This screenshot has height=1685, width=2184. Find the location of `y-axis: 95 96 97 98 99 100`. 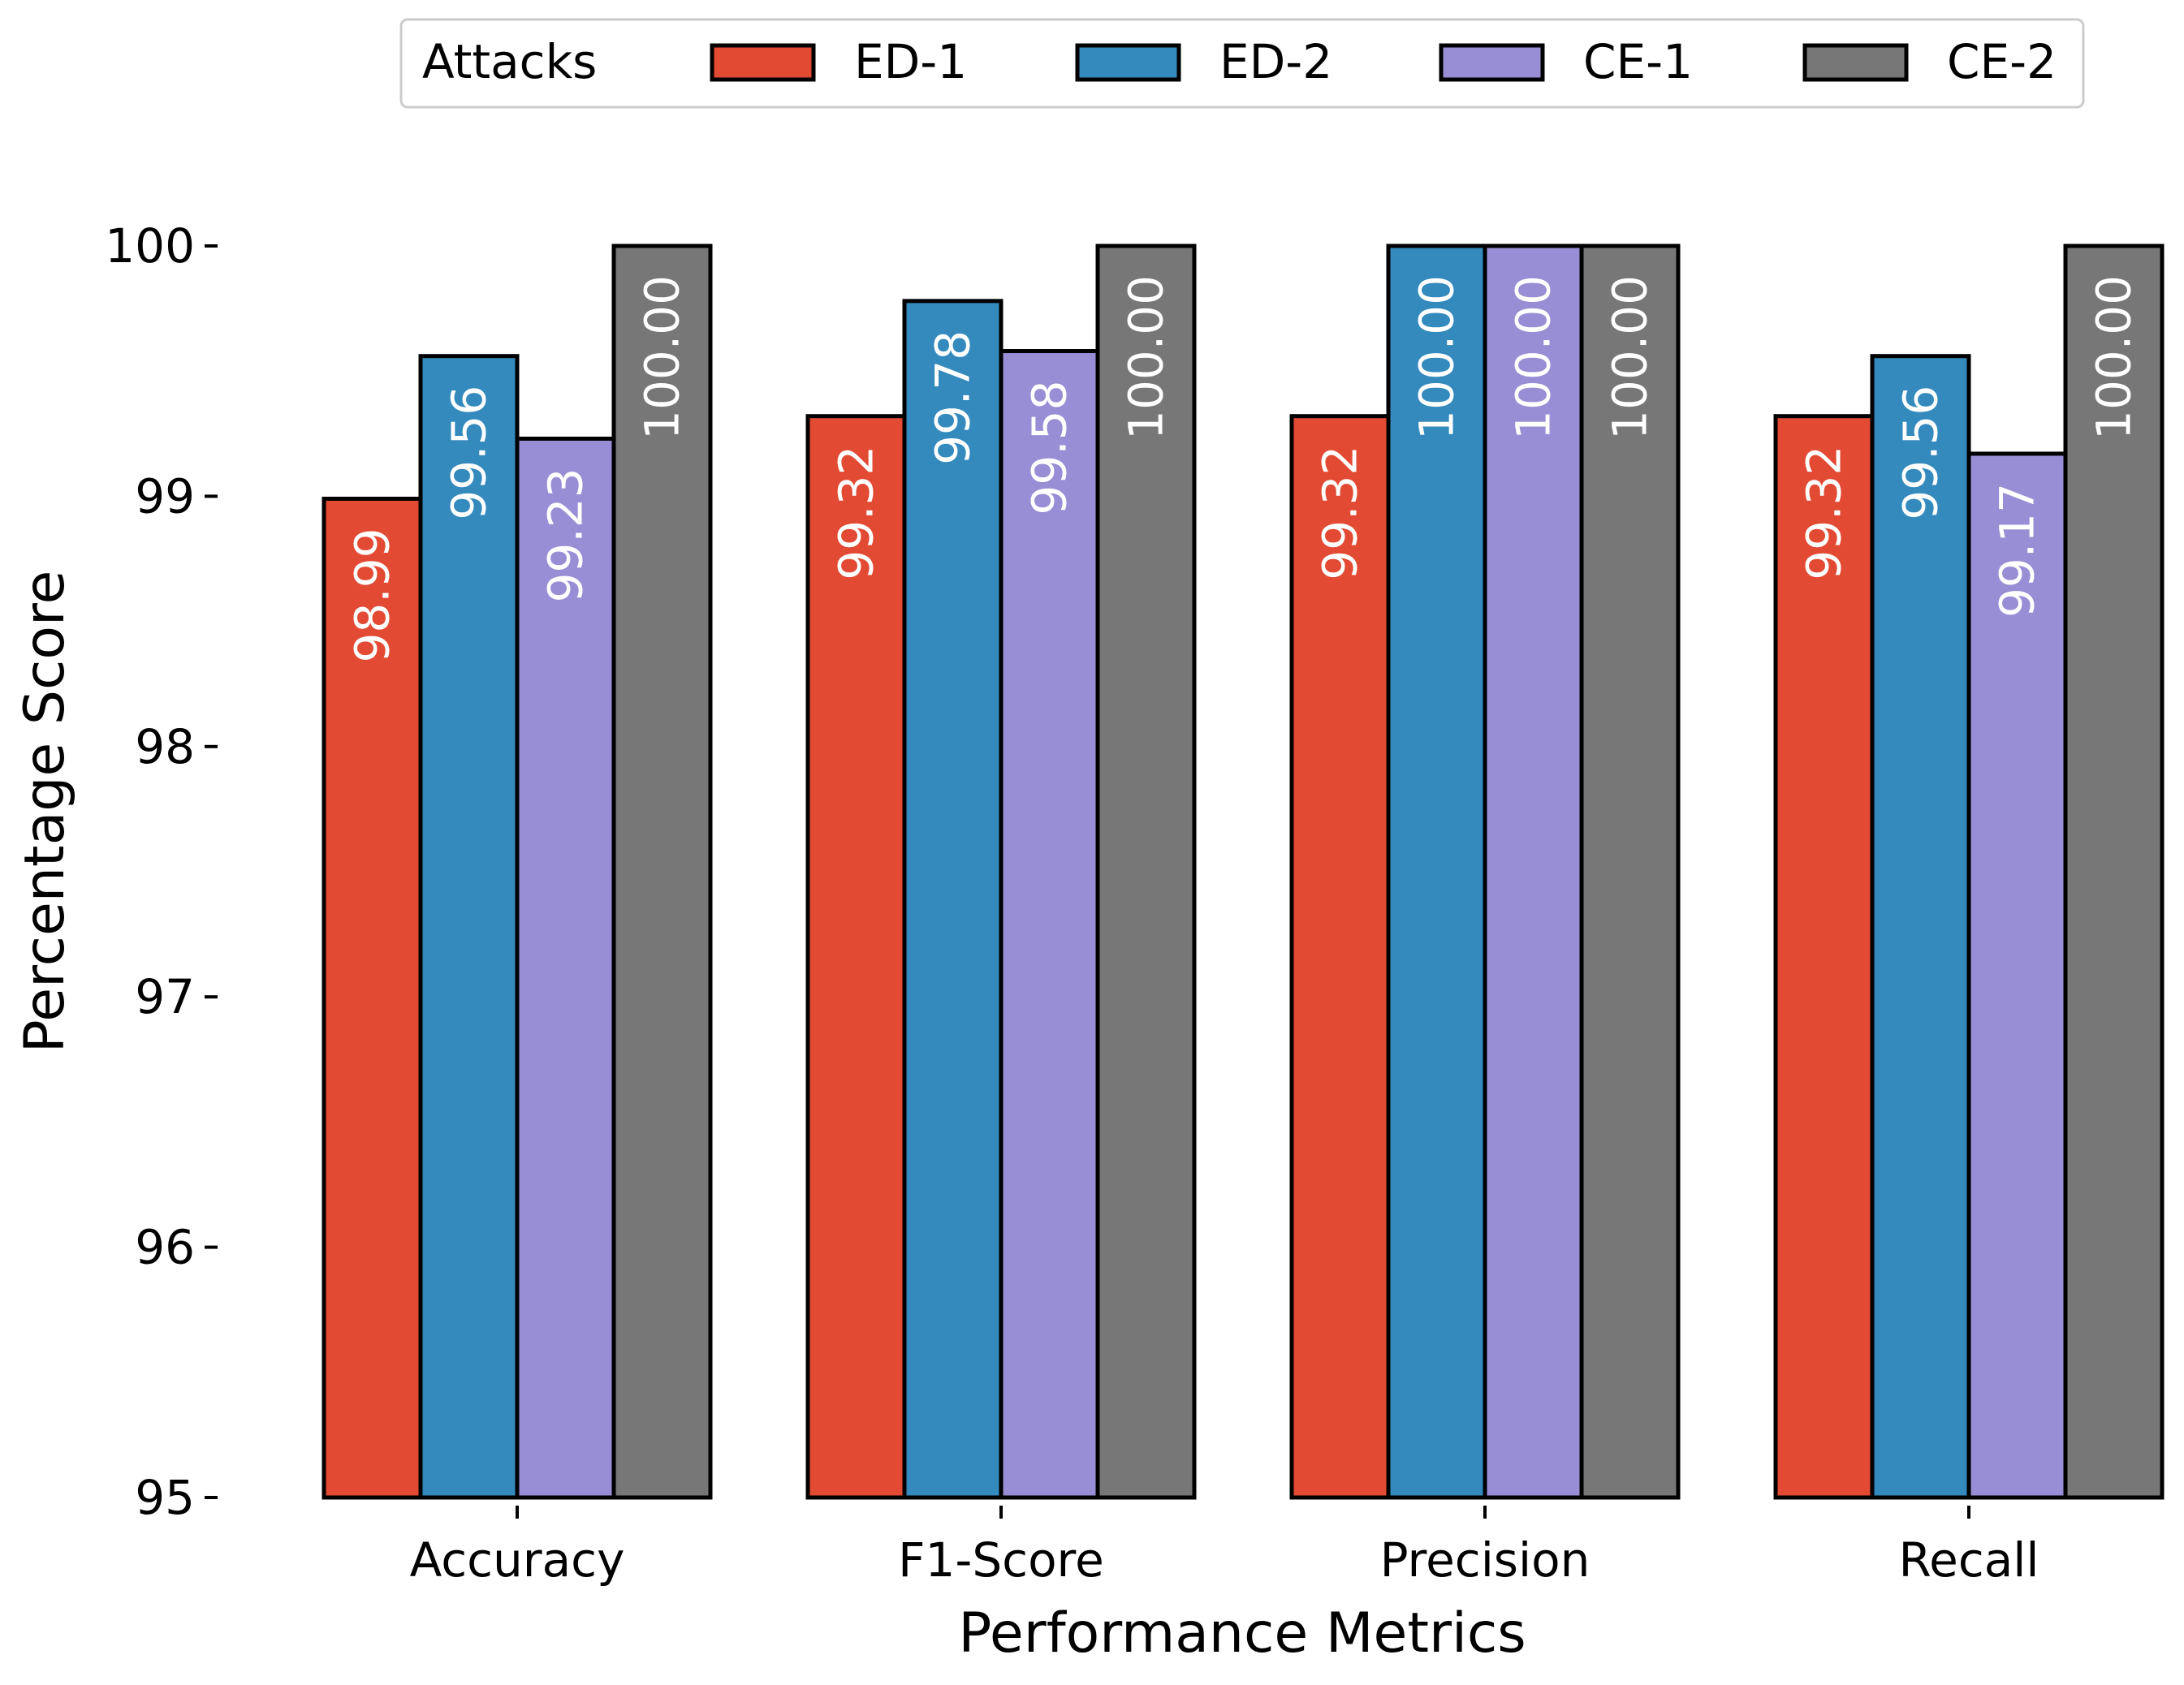

y-axis: 95 96 97 98 99 100 is located at coordinates (161, 871).